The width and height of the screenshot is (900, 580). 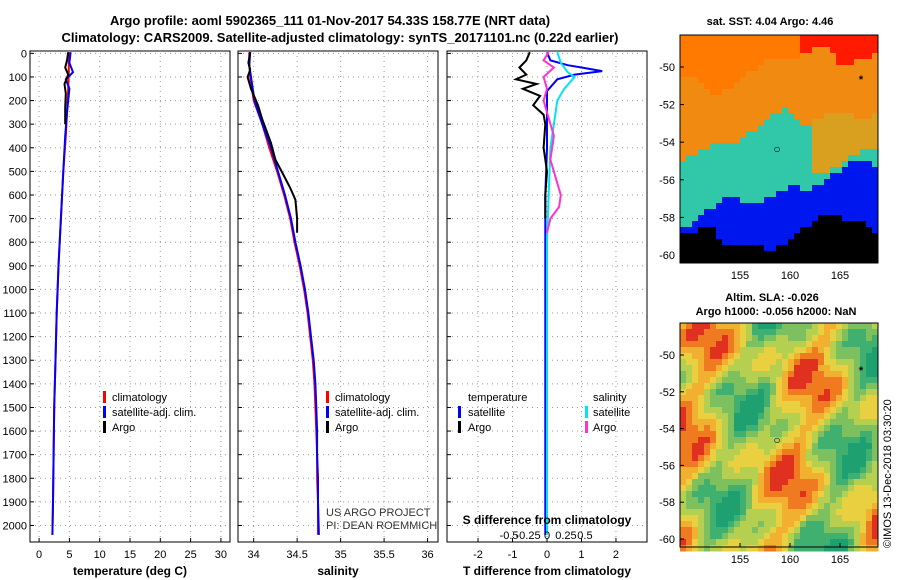 What do you see at coordinates (779, 435) in the screenshot?
I see `sla-map-frame` at bounding box center [779, 435].